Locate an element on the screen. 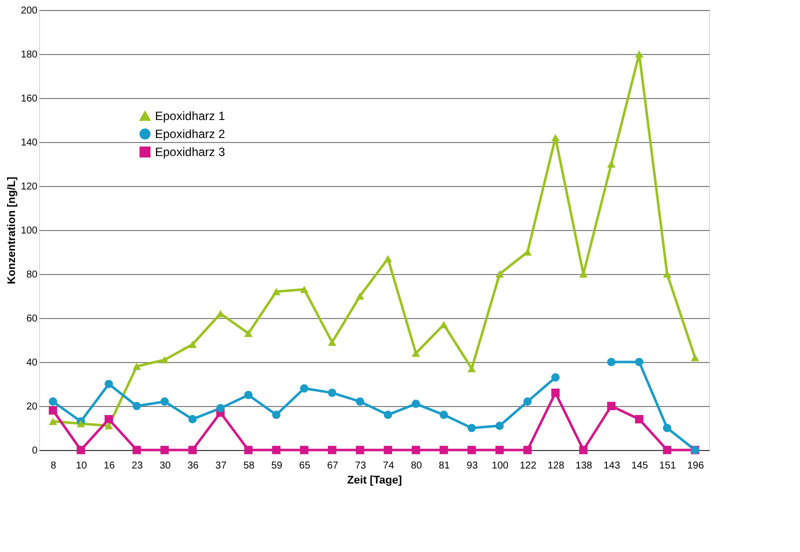  y-tick-label: 20 is located at coordinates (32, 407).